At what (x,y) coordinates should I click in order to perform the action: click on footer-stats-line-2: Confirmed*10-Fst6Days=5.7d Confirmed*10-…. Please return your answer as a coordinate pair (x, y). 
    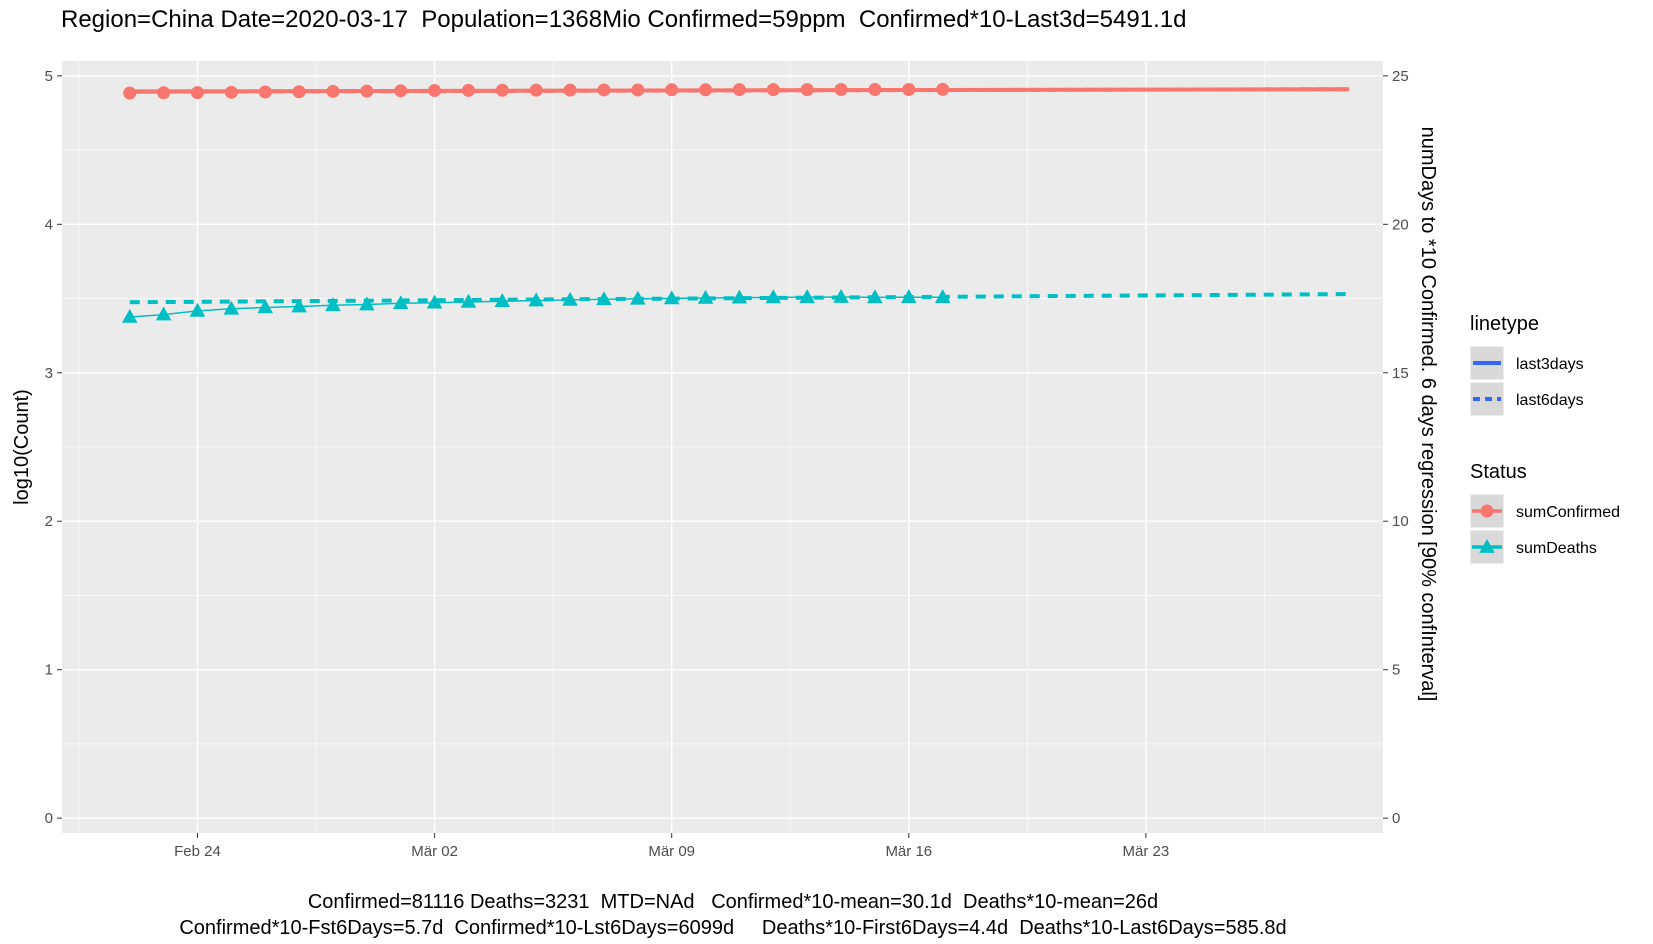
    Looking at the image, I should click on (733, 928).